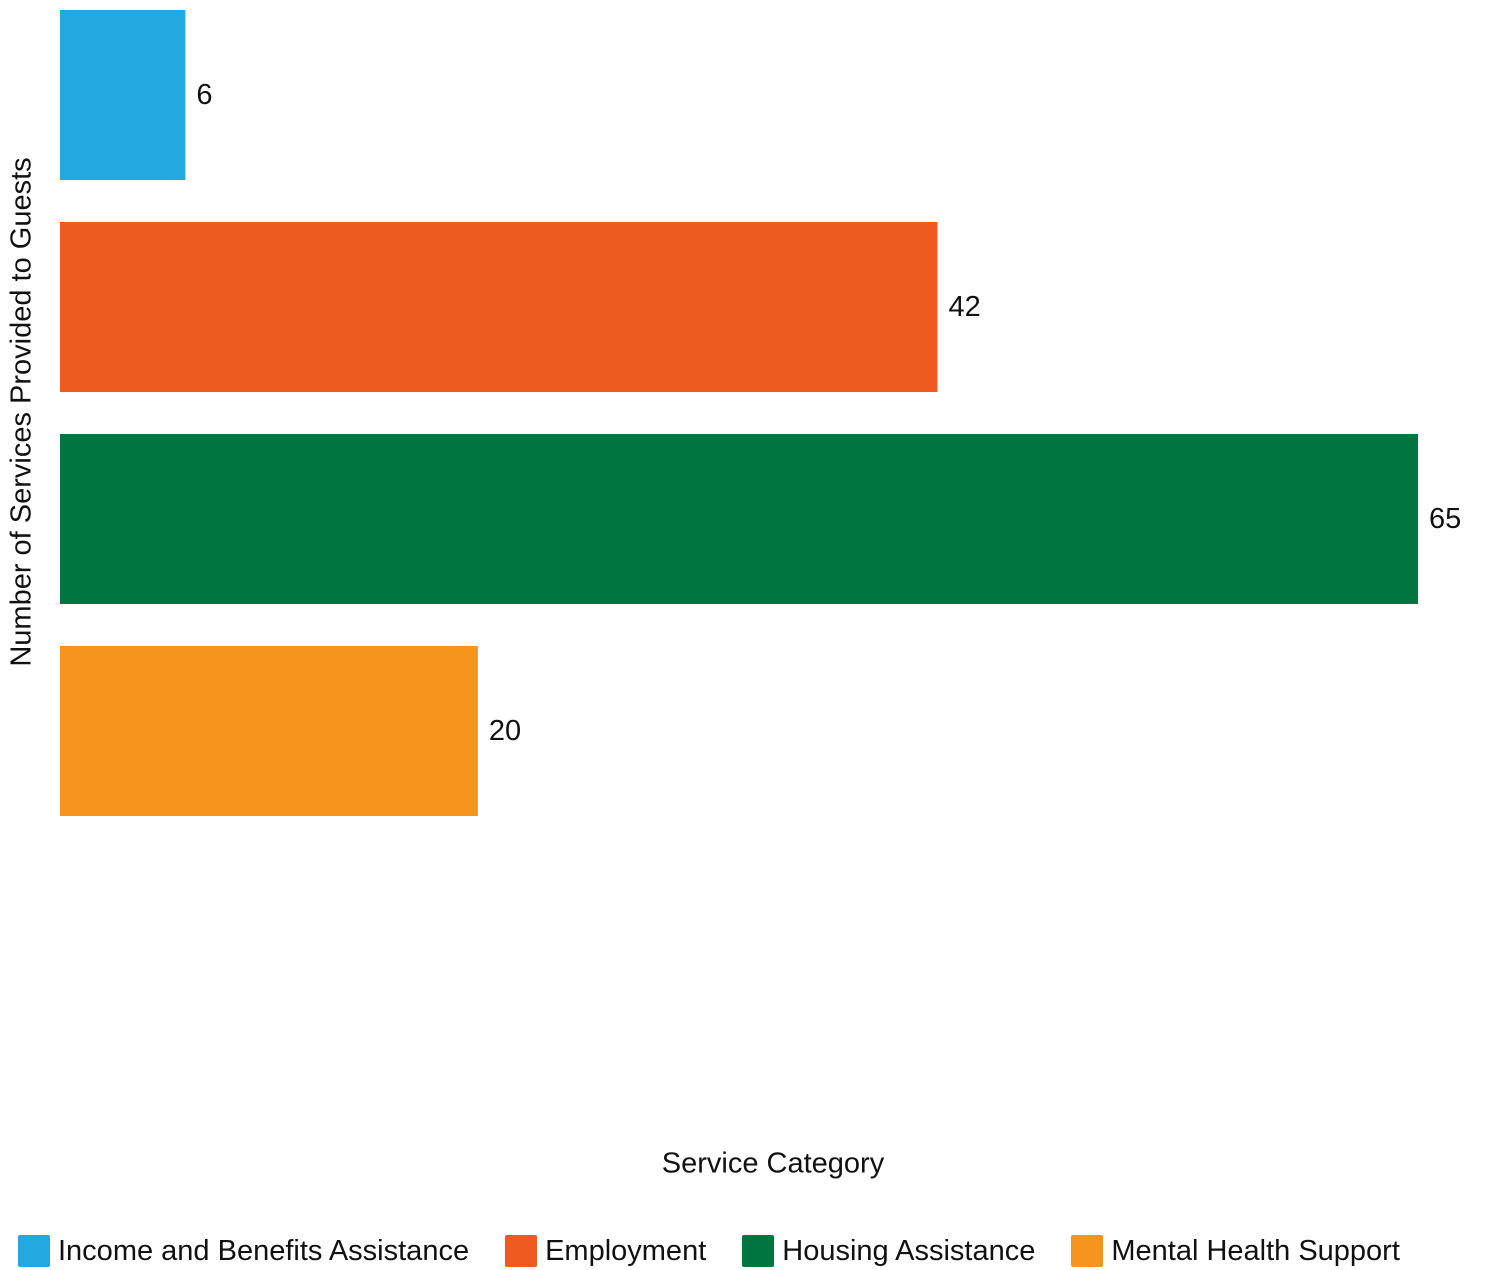  What do you see at coordinates (626, 1250) in the screenshot?
I see `legend-label-employment: Employment` at bounding box center [626, 1250].